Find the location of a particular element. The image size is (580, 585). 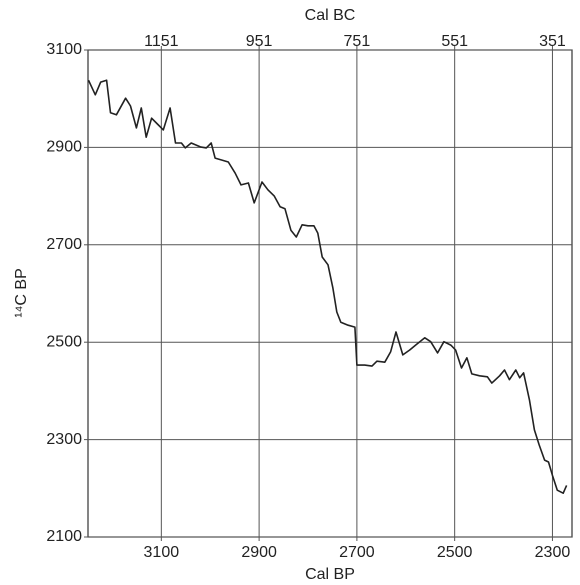

x-tick-label: 3100 is located at coordinates (162, 552).